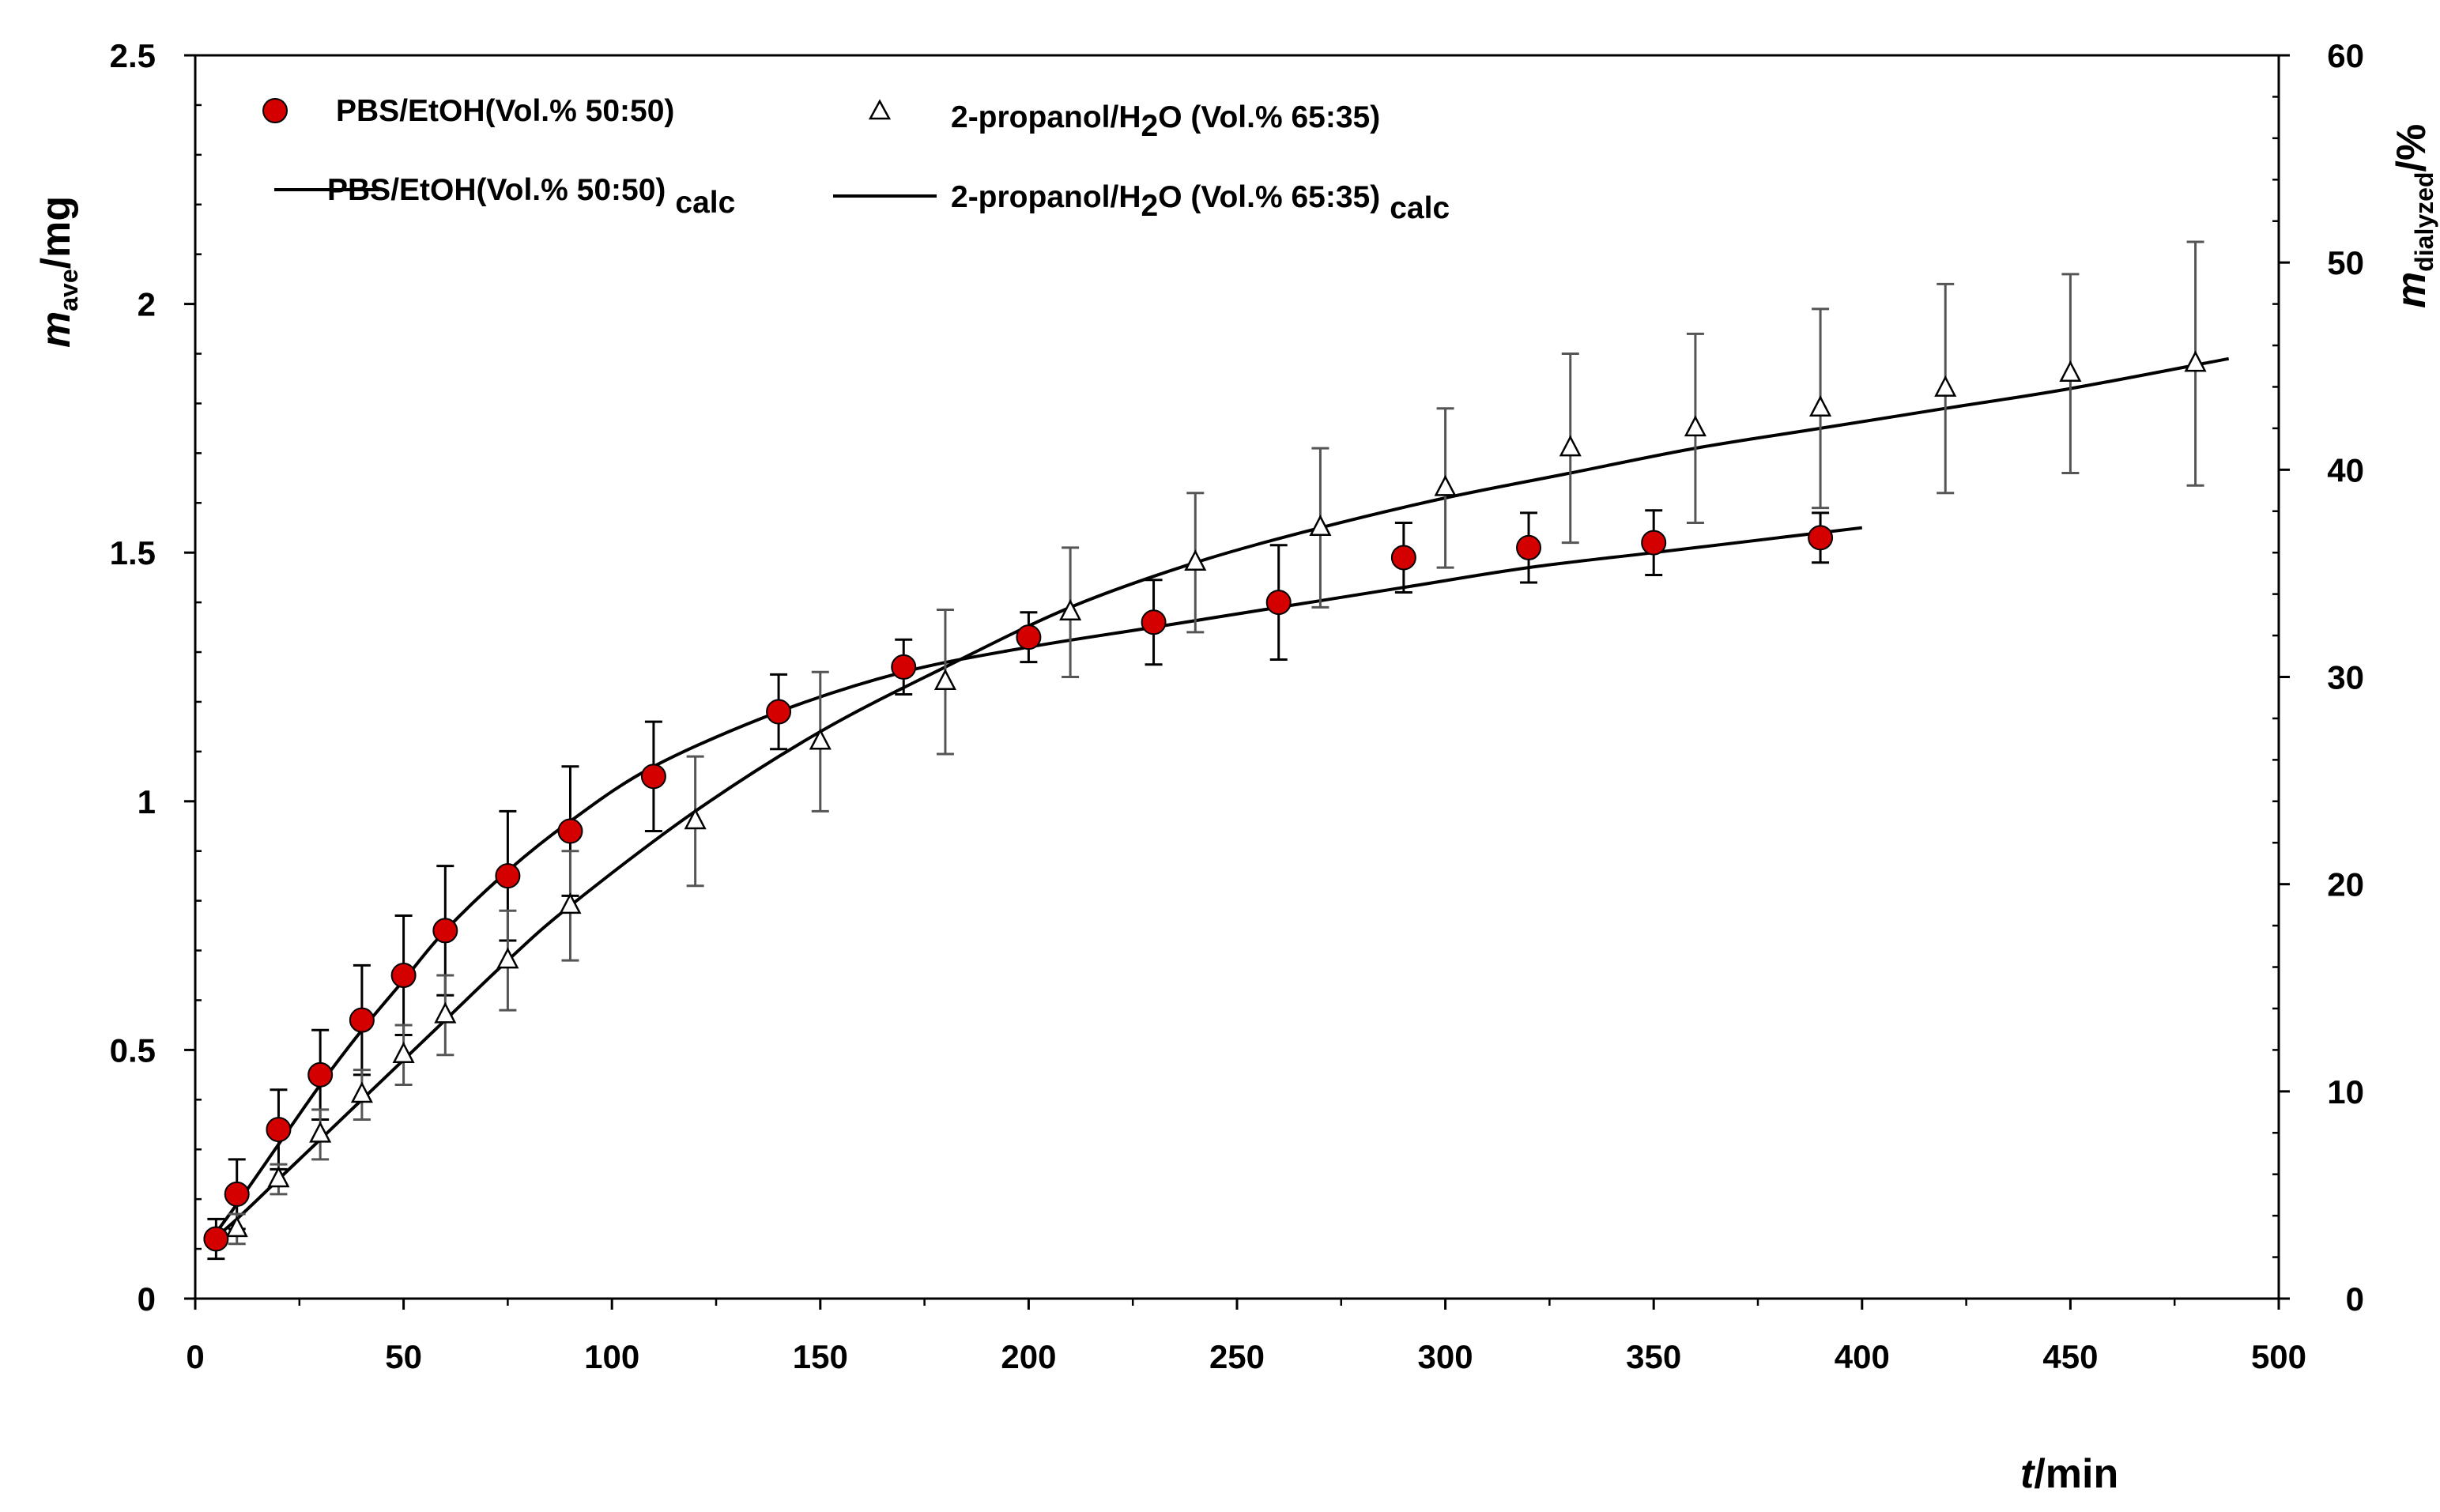  What do you see at coordinates (1862, 1356) in the screenshot?
I see `x-tick-label: 400` at bounding box center [1862, 1356].